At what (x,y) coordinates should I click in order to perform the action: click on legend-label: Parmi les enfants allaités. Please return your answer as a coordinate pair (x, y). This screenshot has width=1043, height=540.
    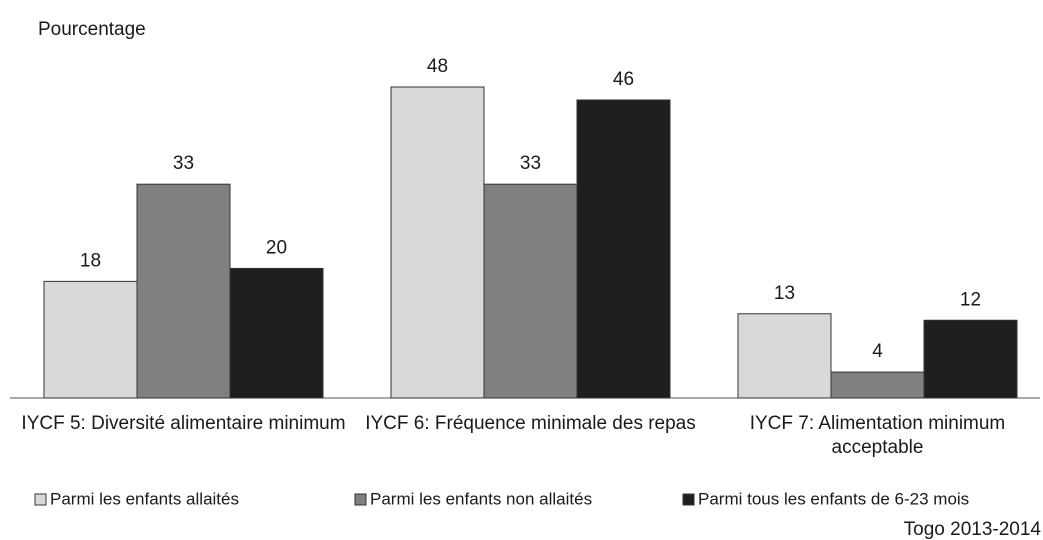
    Looking at the image, I should click on (144, 498).